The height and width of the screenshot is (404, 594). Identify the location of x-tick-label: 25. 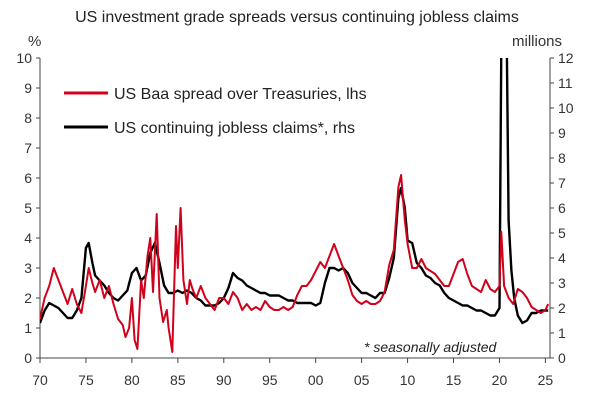
(546, 380).